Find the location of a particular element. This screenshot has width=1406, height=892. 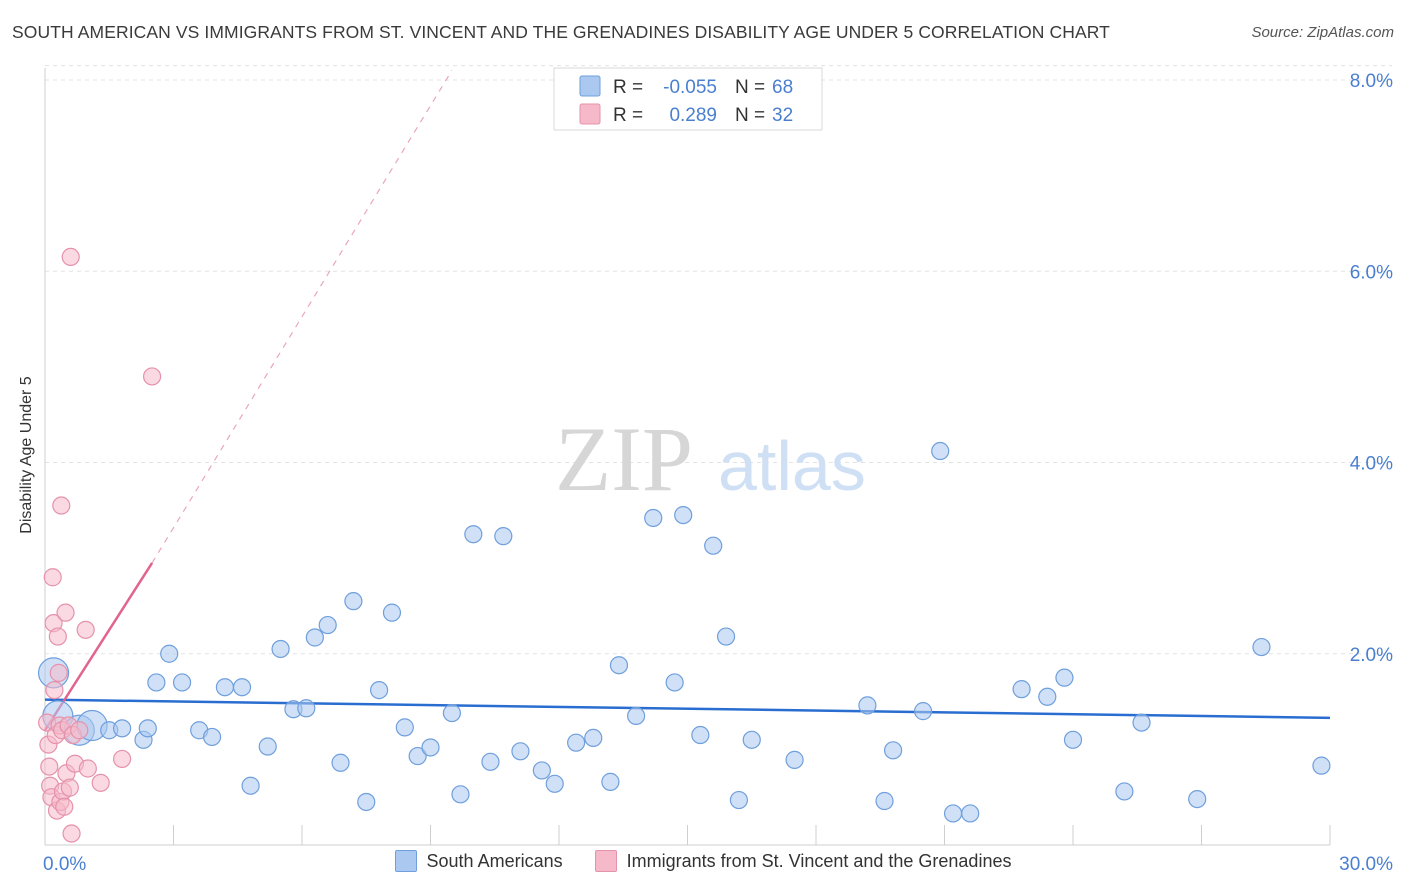

legend-swatch-south-americans is located at coordinates (405, 861).